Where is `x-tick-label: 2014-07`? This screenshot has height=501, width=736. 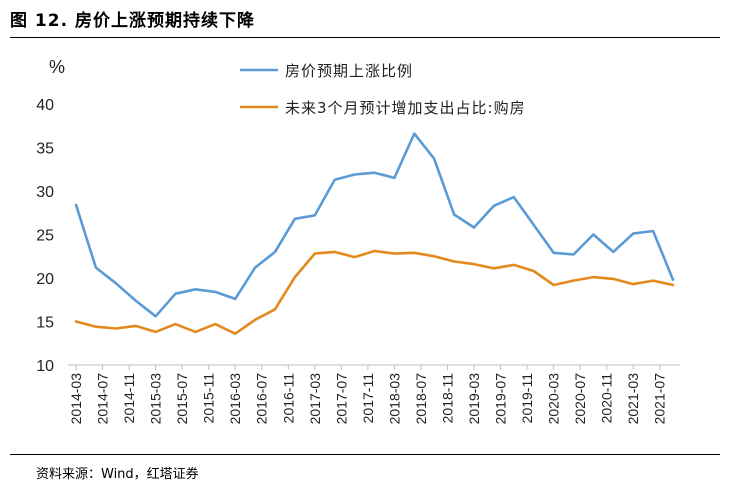
x-tick-label: 2014-07 is located at coordinates (103, 399).